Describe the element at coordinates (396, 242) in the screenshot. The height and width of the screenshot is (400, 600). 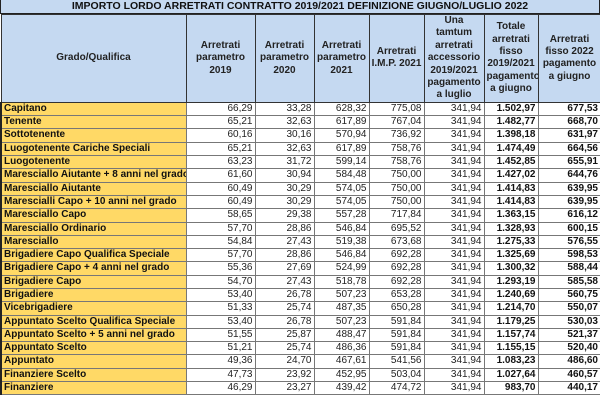
I see `value-cell: 673,68` at that location.